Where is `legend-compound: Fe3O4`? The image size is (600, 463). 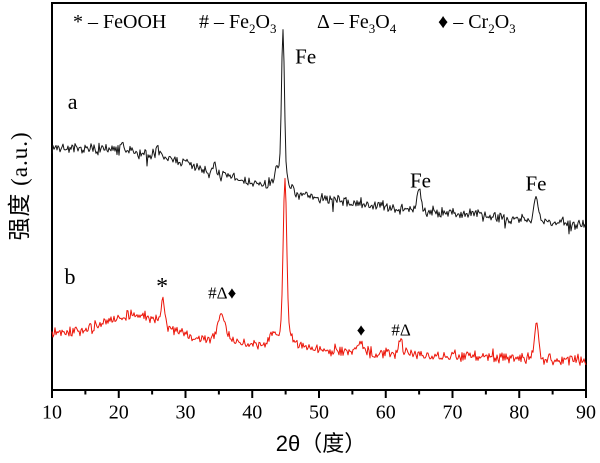 legend-compound: Fe3O4 is located at coordinates (372, 23).